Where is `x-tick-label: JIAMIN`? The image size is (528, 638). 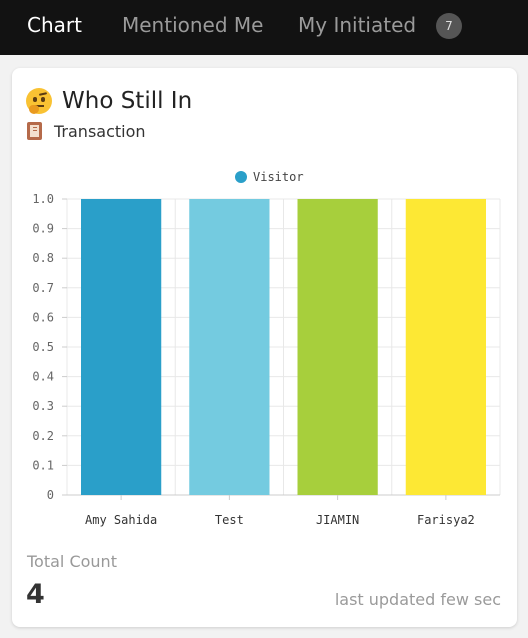 x-tick-label: JIAMIN is located at coordinates (337, 520).